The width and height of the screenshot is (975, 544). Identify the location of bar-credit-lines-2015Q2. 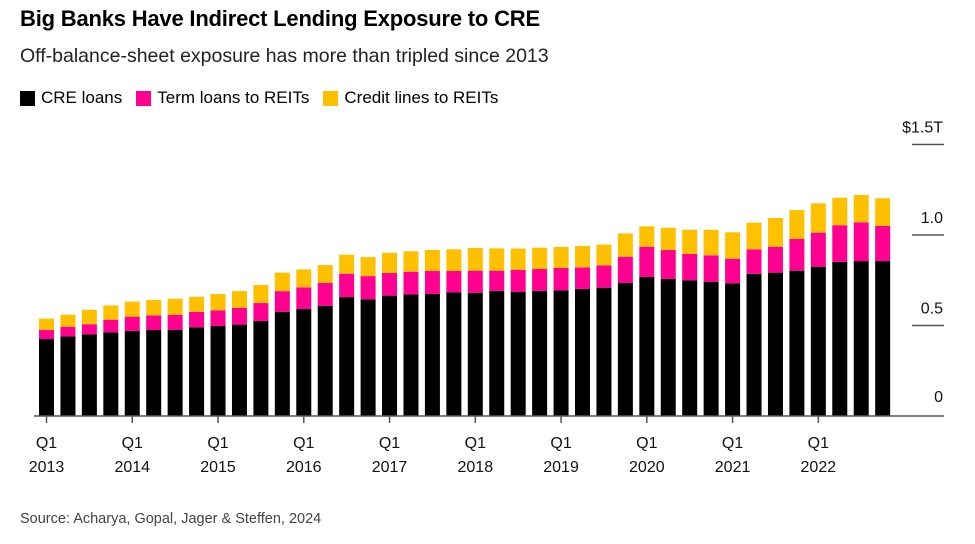
(239, 299).